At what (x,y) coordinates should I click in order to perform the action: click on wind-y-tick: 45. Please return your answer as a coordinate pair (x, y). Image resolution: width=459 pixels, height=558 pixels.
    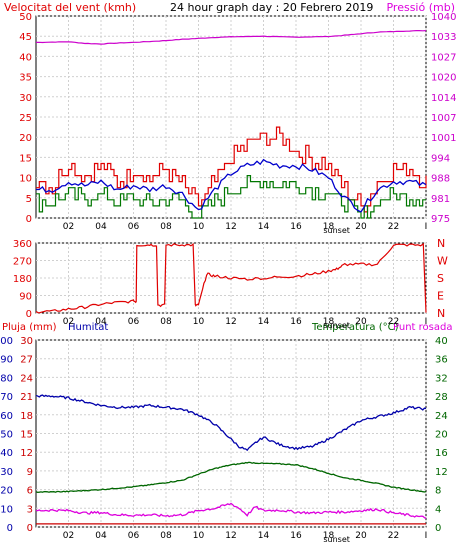
    Looking at the image, I should click on (25, 37).